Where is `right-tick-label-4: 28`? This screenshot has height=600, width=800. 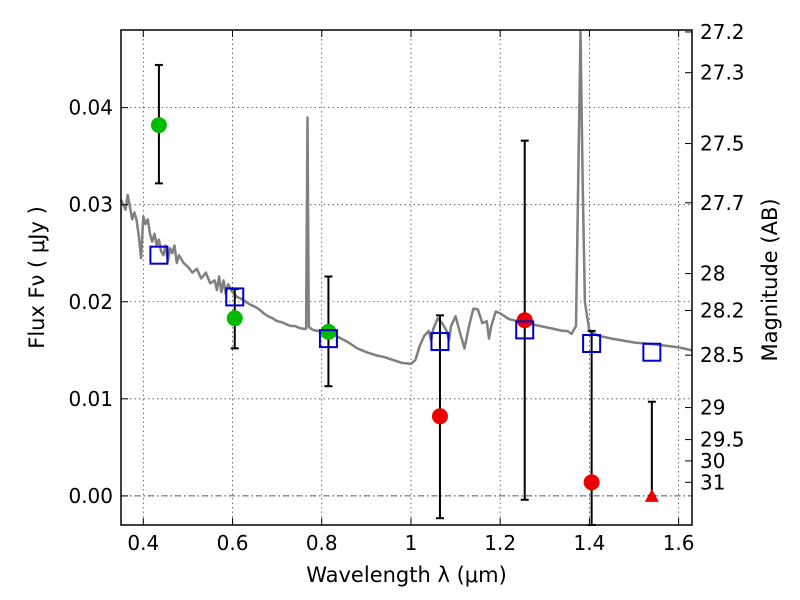 right-tick-label-4: 28 is located at coordinates (712, 274).